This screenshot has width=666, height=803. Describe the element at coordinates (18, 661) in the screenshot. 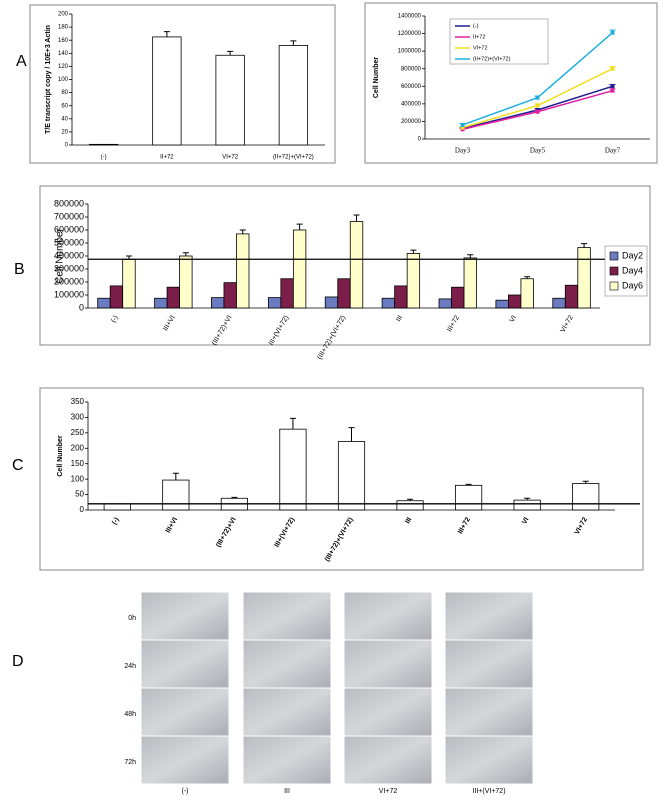

I see `panel-label: D` at that location.